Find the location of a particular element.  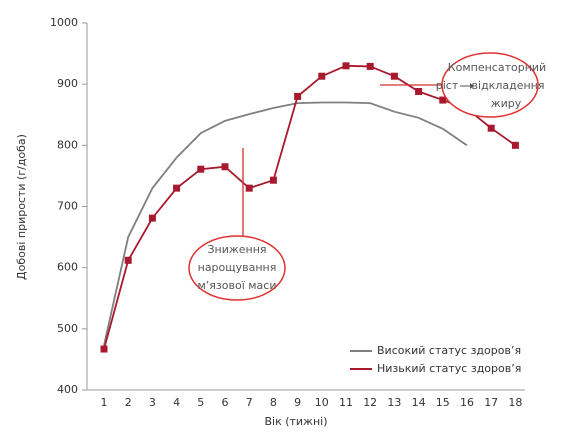

y-tick-label: 1000 is located at coordinates (64, 22).